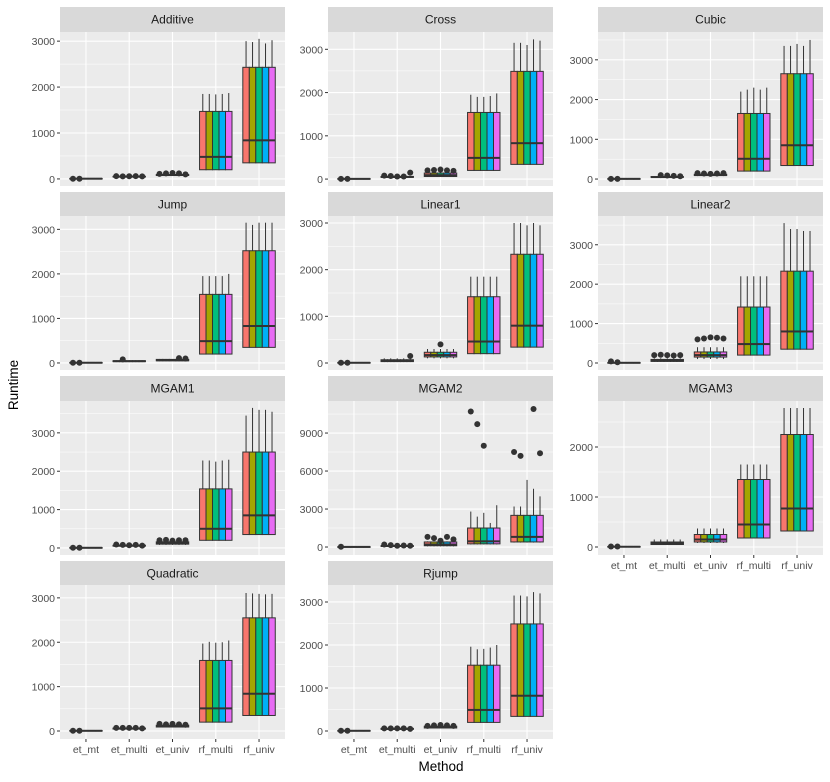  What do you see at coordinates (797, 470) in the screenshot?
I see `box-rf_univ-group3` at bounding box center [797, 470].